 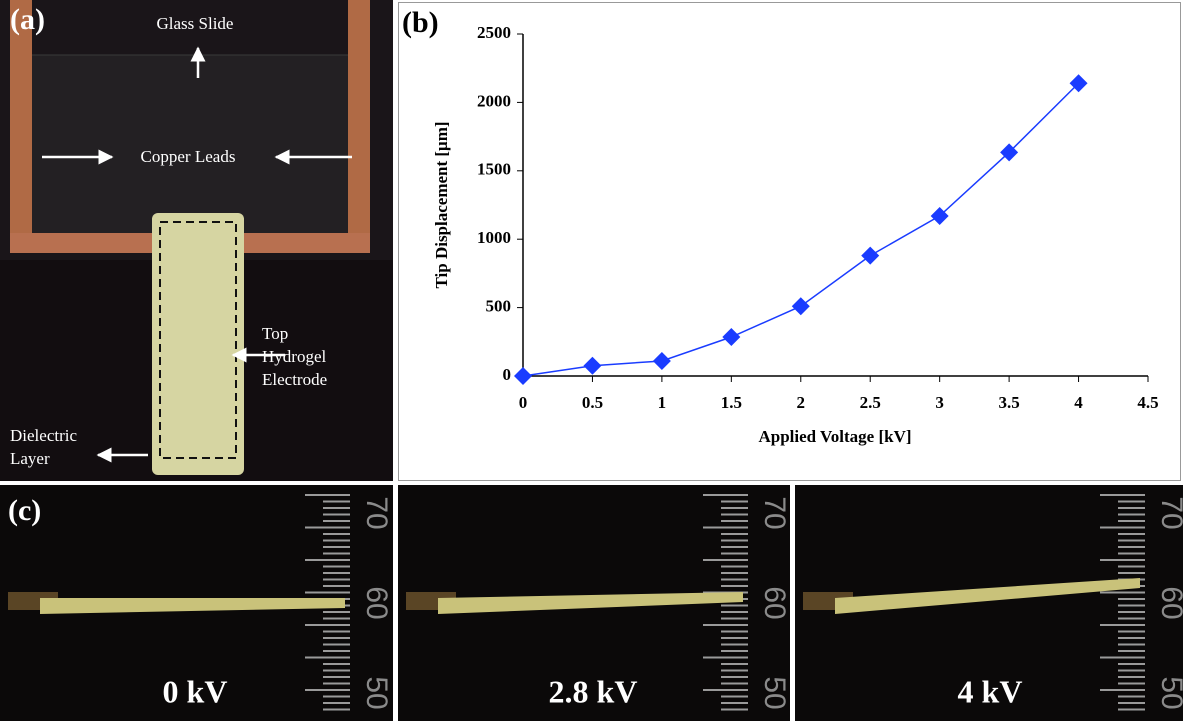 What do you see at coordinates (494, 100) in the screenshot?
I see `y-tick-label: 2000` at bounding box center [494, 100].